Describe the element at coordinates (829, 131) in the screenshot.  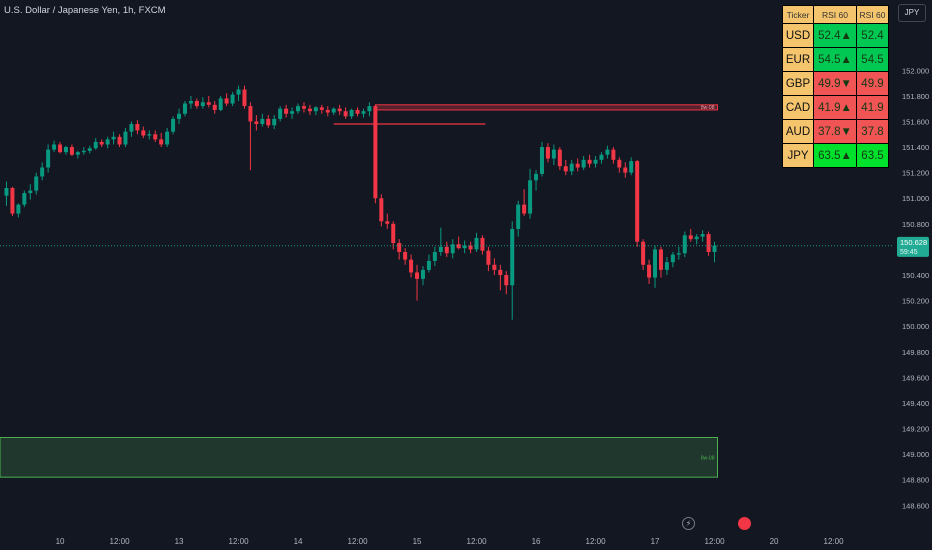
I see `rsi-value: 37.8` at that location.